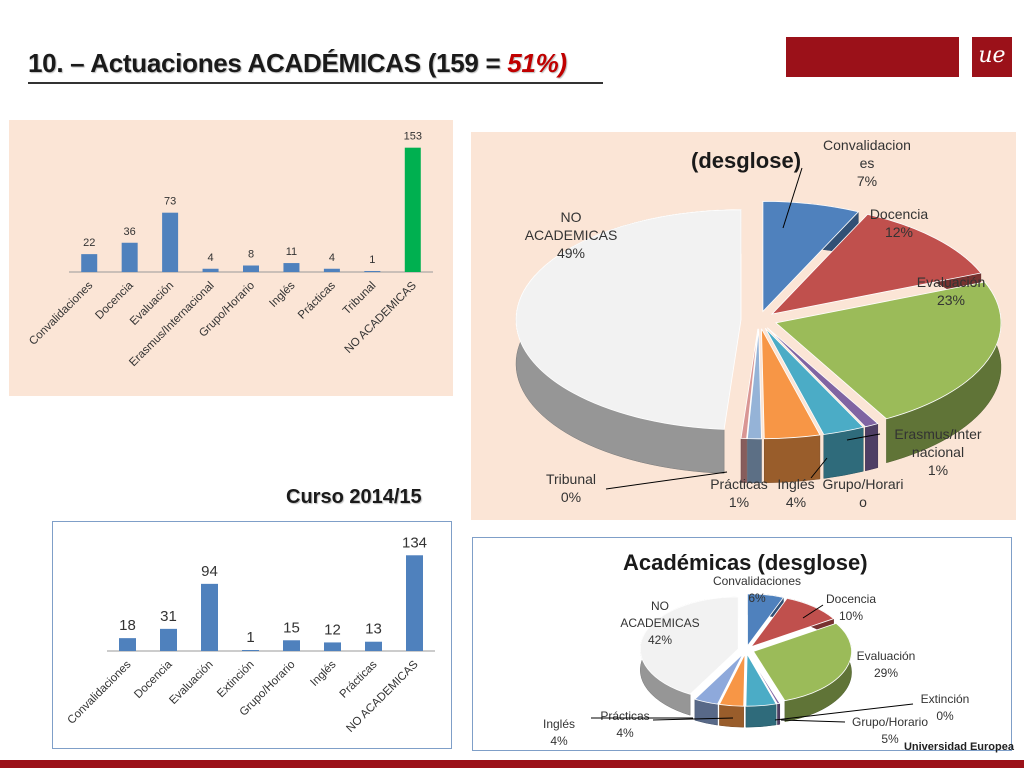 The width and height of the screenshot is (1024, 768). Describe the element at coordinates (757, 589) in the screenshot. I see `pie-chart-2-slice-label-0: Convalidaciones 6%` at that location.